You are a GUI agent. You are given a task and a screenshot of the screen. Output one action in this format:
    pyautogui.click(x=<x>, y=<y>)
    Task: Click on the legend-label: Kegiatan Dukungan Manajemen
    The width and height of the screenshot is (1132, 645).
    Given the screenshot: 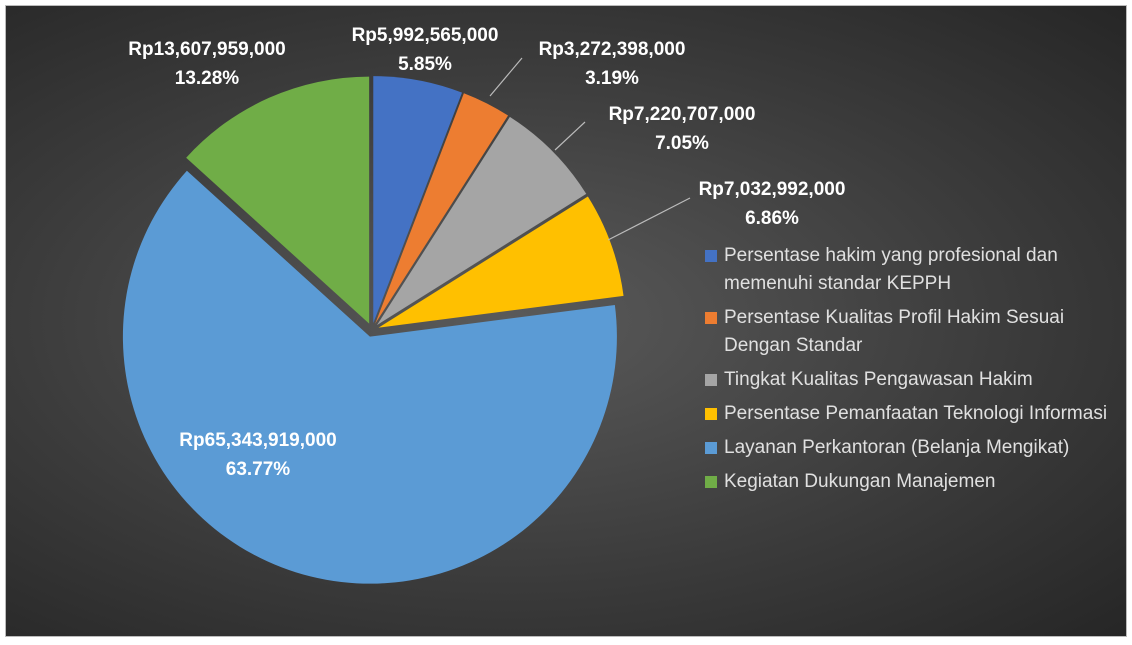 What is the action you would take?
    pyautogui.click(x=860, y=481)
    